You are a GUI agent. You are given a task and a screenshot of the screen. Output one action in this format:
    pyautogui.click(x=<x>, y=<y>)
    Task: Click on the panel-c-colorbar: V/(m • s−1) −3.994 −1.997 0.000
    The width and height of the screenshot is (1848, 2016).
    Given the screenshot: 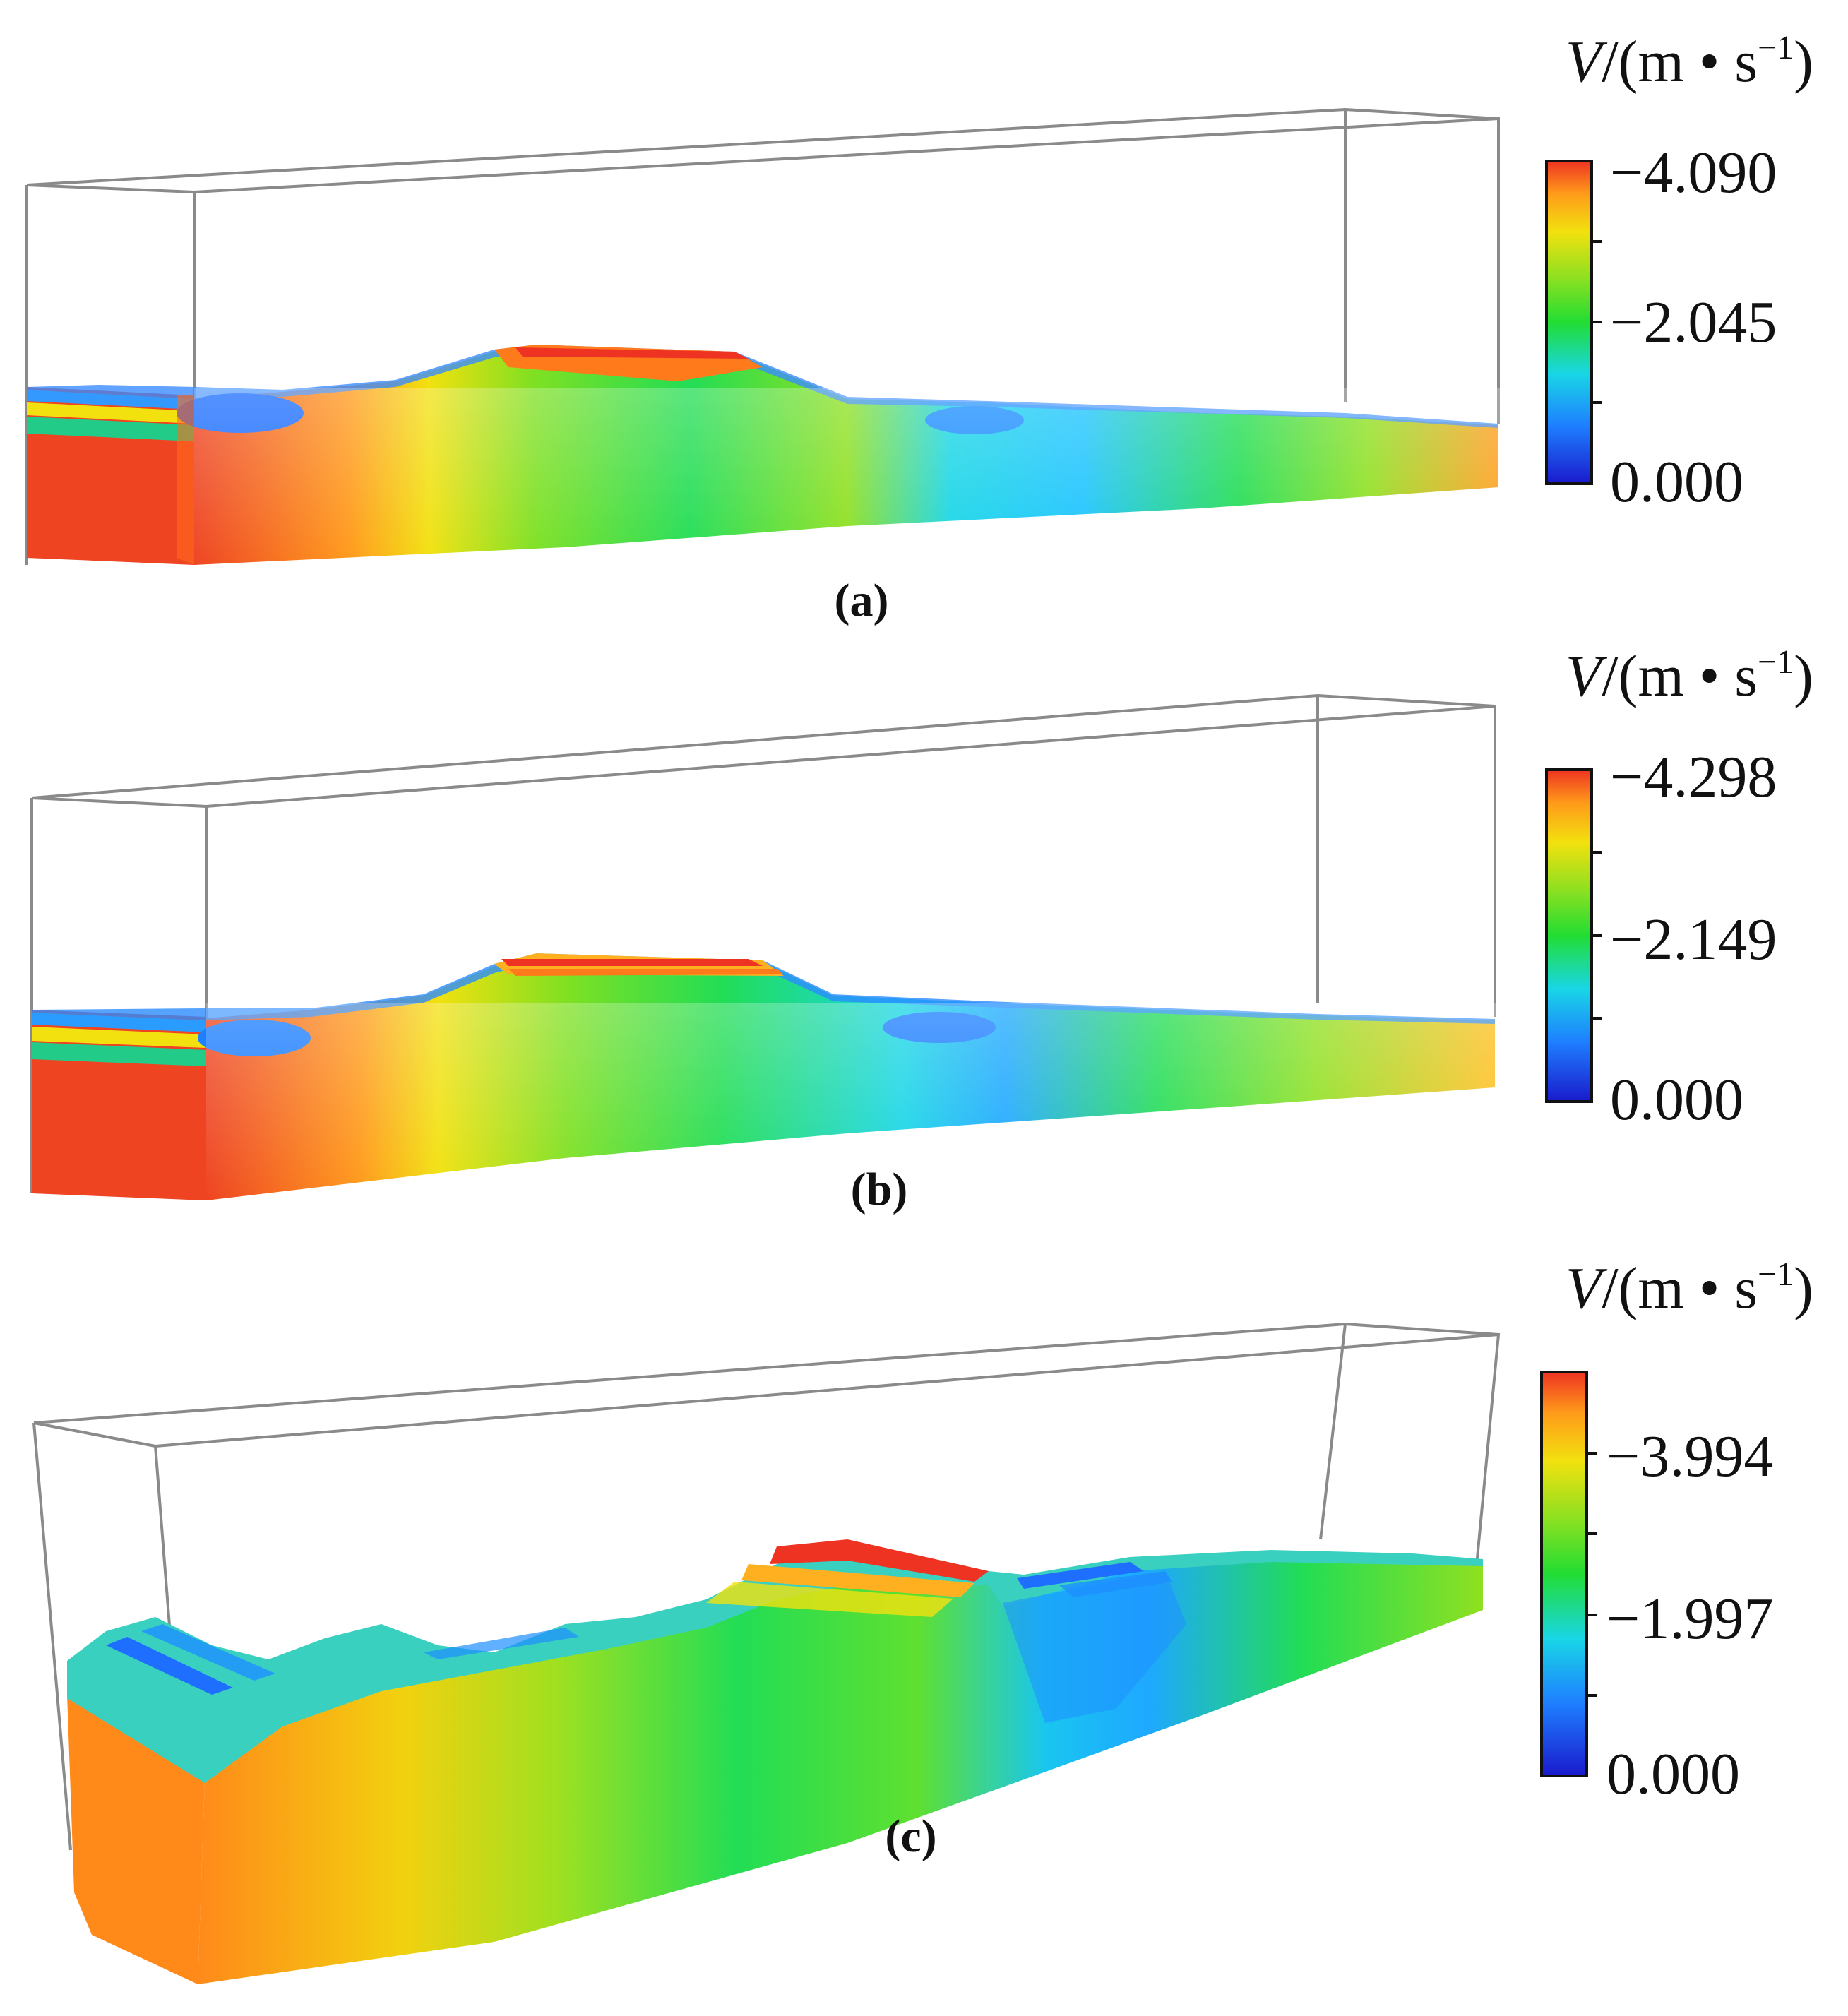 What is the action you would take?
    pyautogui.click(x=1676, y=1531)
    